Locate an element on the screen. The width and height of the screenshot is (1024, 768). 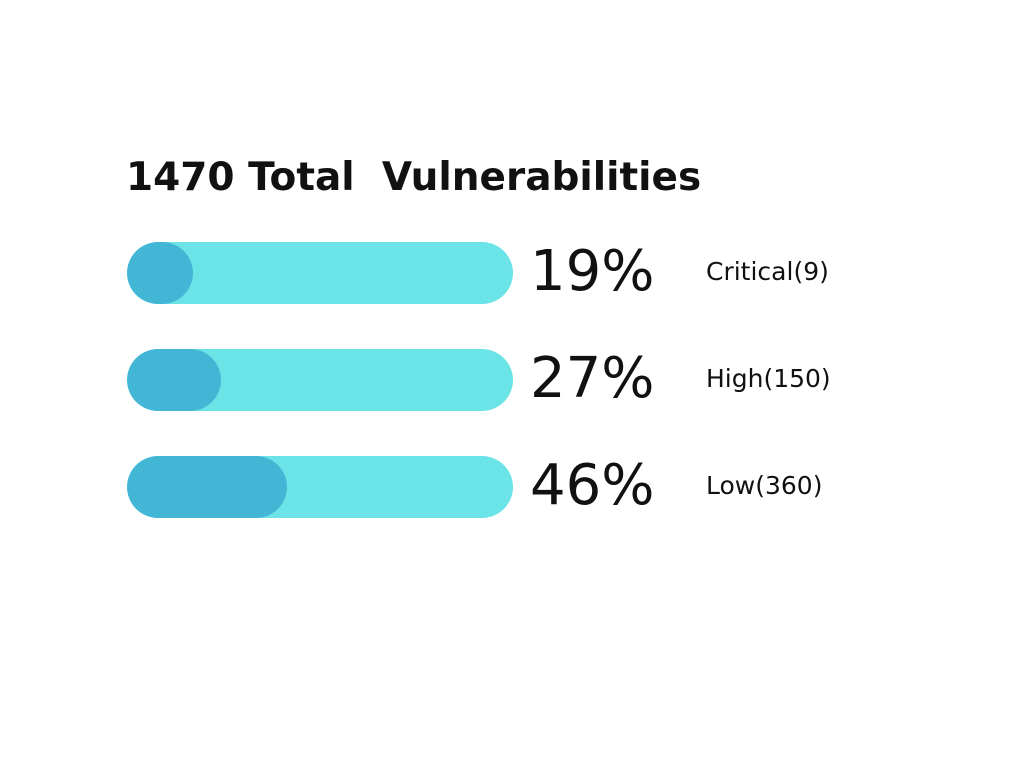
category-label-critical: Critical(9) is located at coordinates (767, 271).